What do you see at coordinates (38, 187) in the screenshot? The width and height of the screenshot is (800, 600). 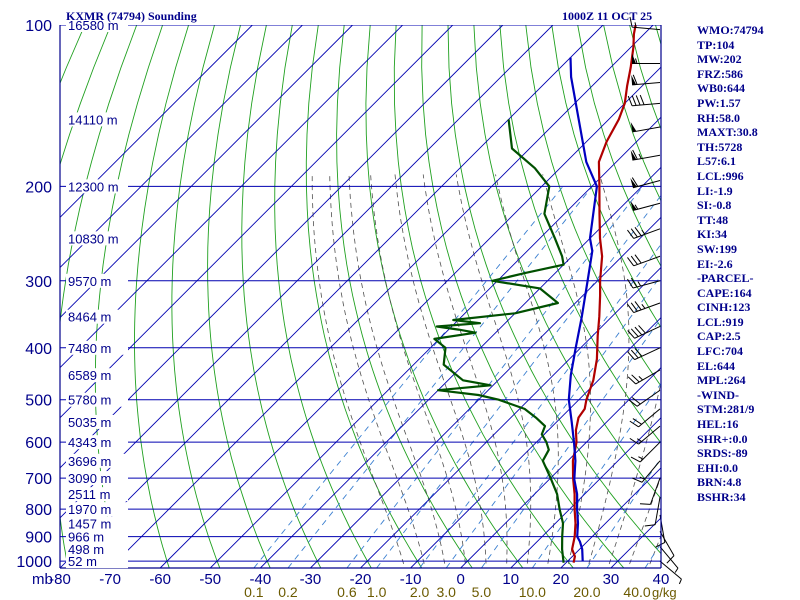 I see `pressure-tick-label: 200` at bounding box center [38, 187].